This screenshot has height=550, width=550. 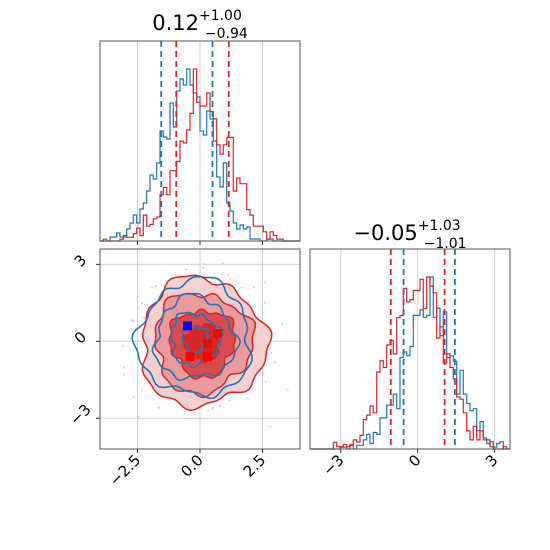 I want to click on x-tick-labels: −2.5 0.0 2.5, so click(x=187, y=470).